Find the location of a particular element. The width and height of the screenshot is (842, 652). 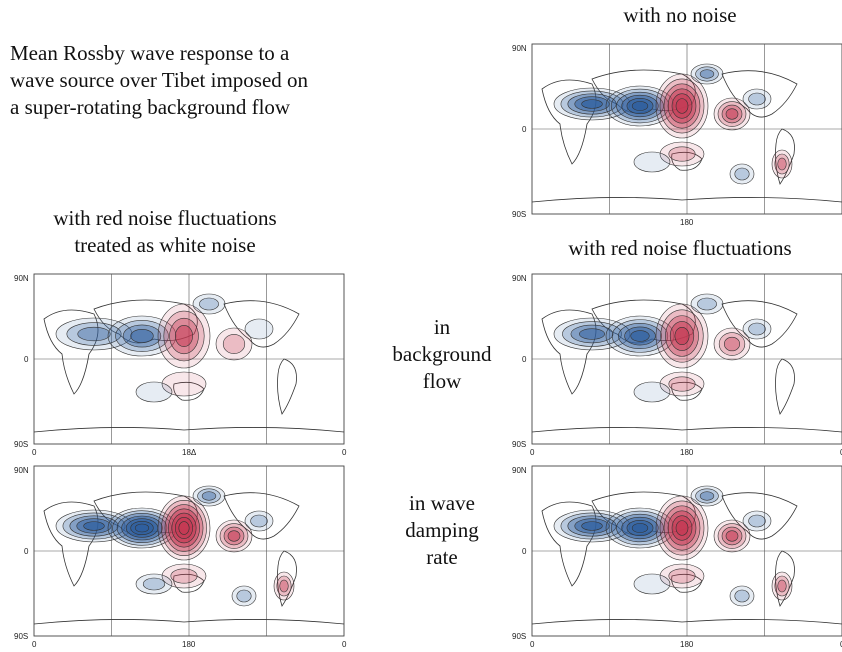

row-label-background-line-2: background is located at coordinates (442, 354).